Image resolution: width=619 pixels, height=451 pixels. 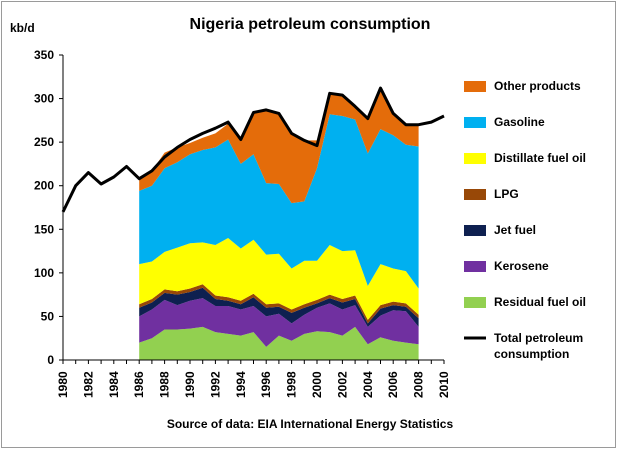 I want to click on y-axis-unit-label: kb/d, so click(x=22, y=28).